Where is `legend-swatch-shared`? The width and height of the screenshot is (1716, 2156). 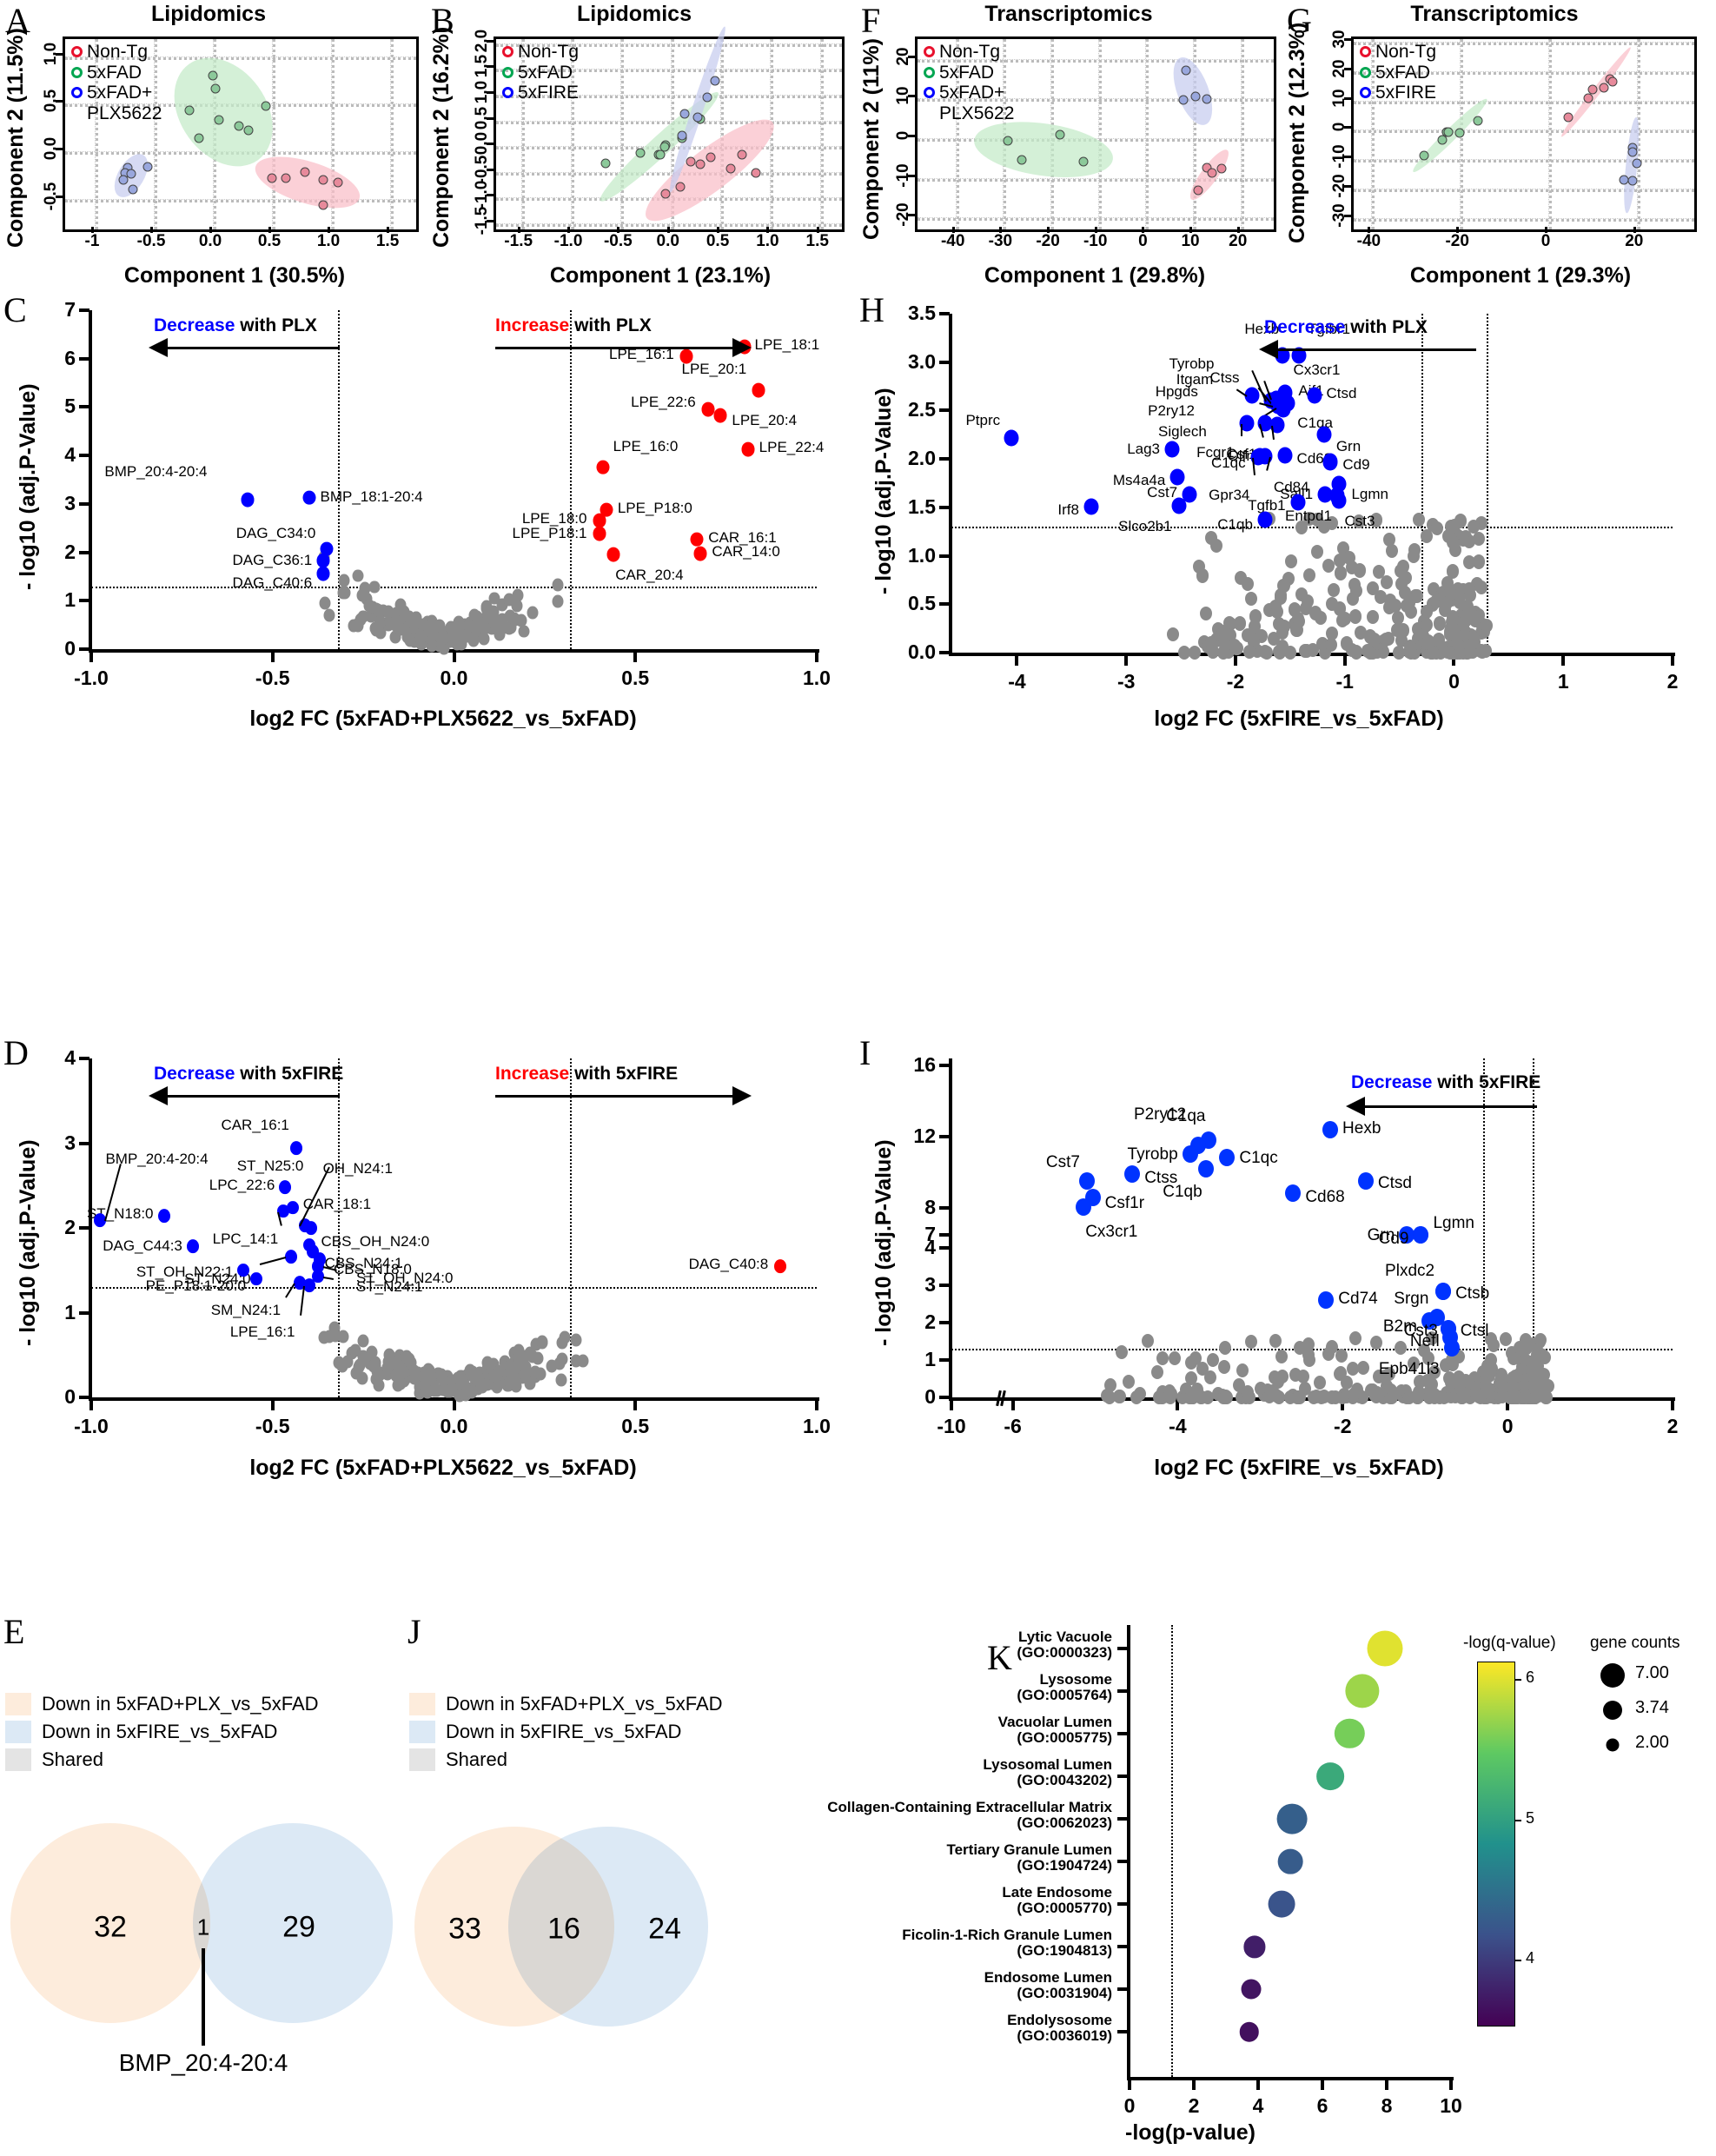 legend-swatch-shared is located at coordinates (18, 1760).